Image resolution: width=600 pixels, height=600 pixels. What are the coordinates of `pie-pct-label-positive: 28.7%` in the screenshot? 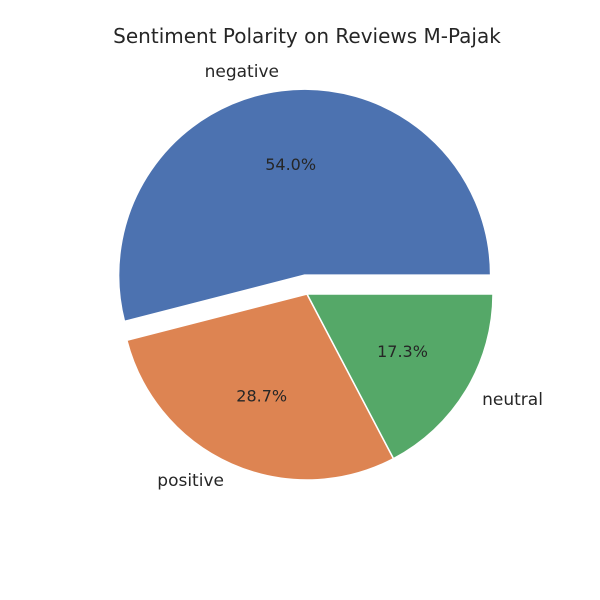 It's located at (261, 395).